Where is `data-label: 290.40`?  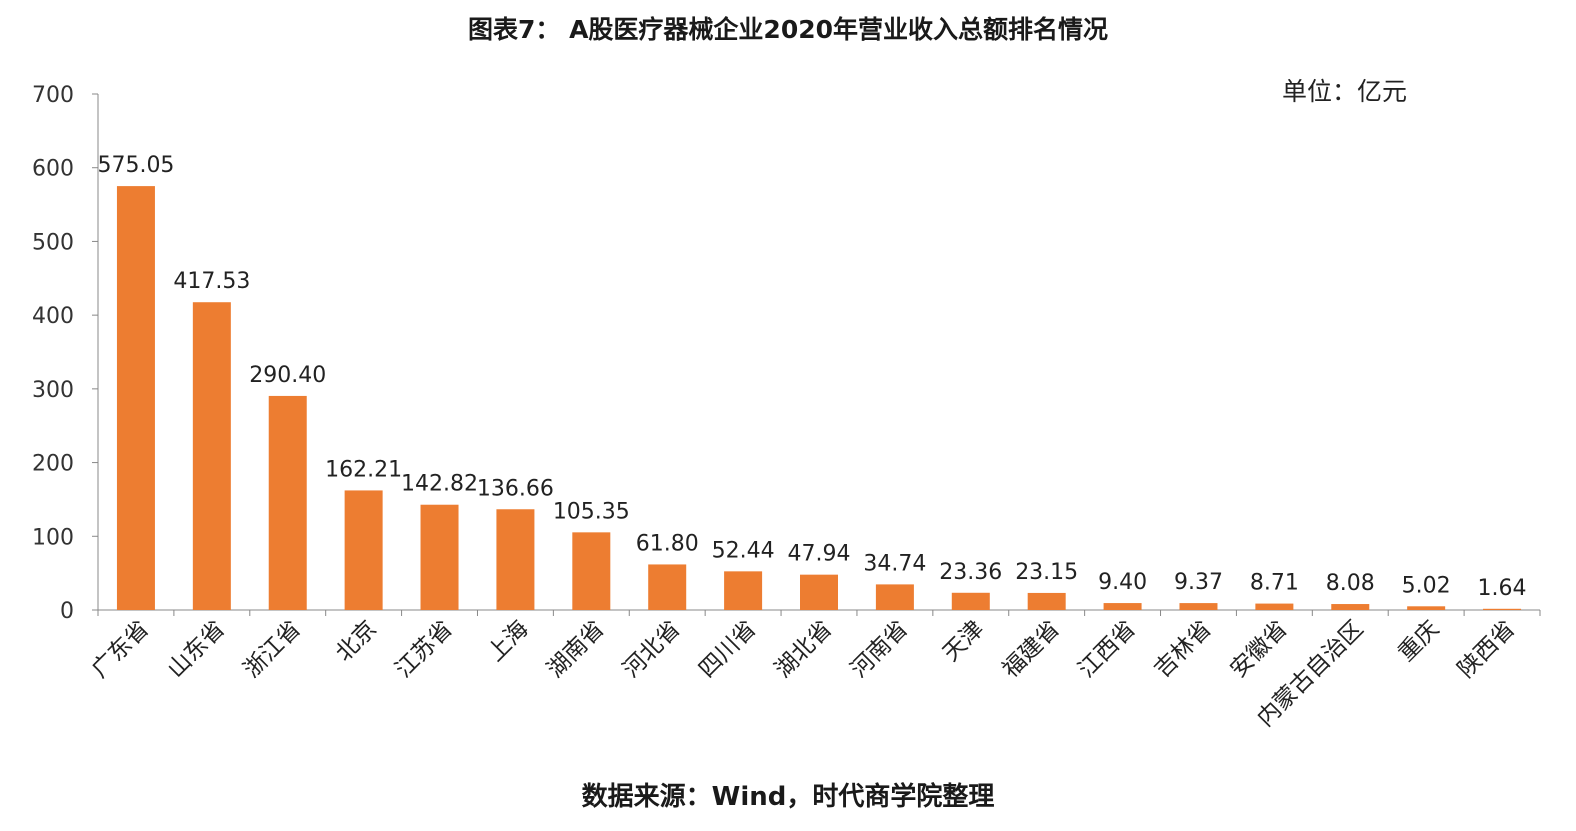
data-label: 290.40 is located at coordinates (287, 375).